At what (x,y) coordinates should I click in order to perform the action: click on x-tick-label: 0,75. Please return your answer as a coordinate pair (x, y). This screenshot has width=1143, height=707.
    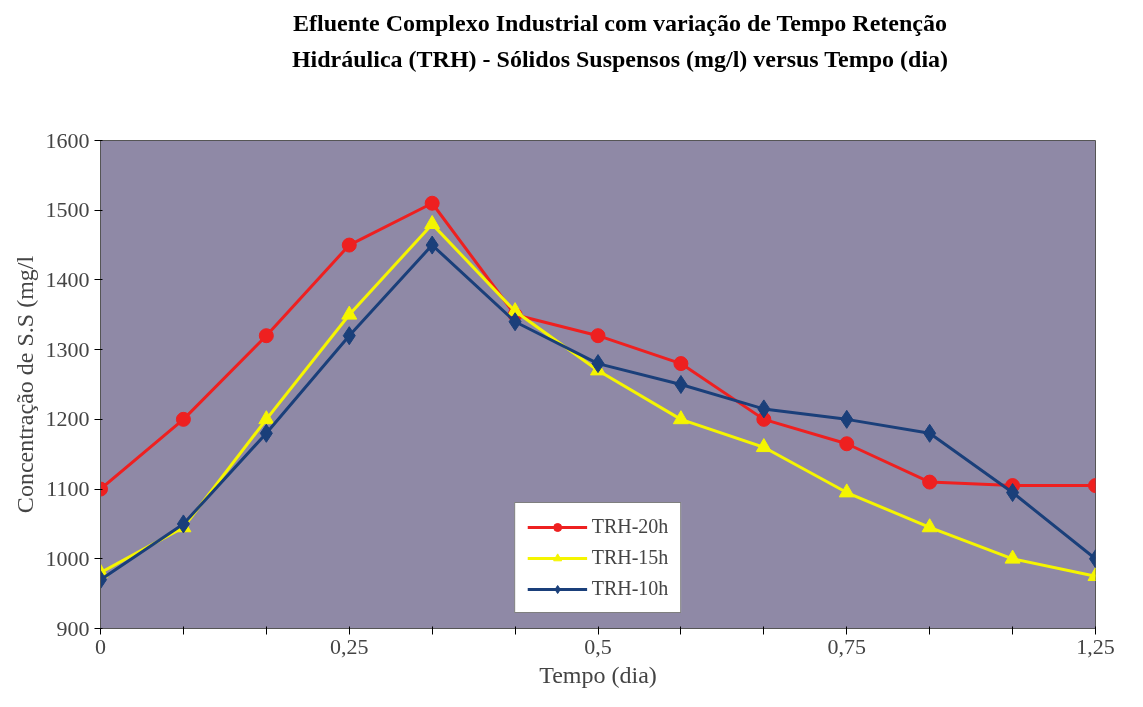
    Looking at the image, I should click on (846, 646).